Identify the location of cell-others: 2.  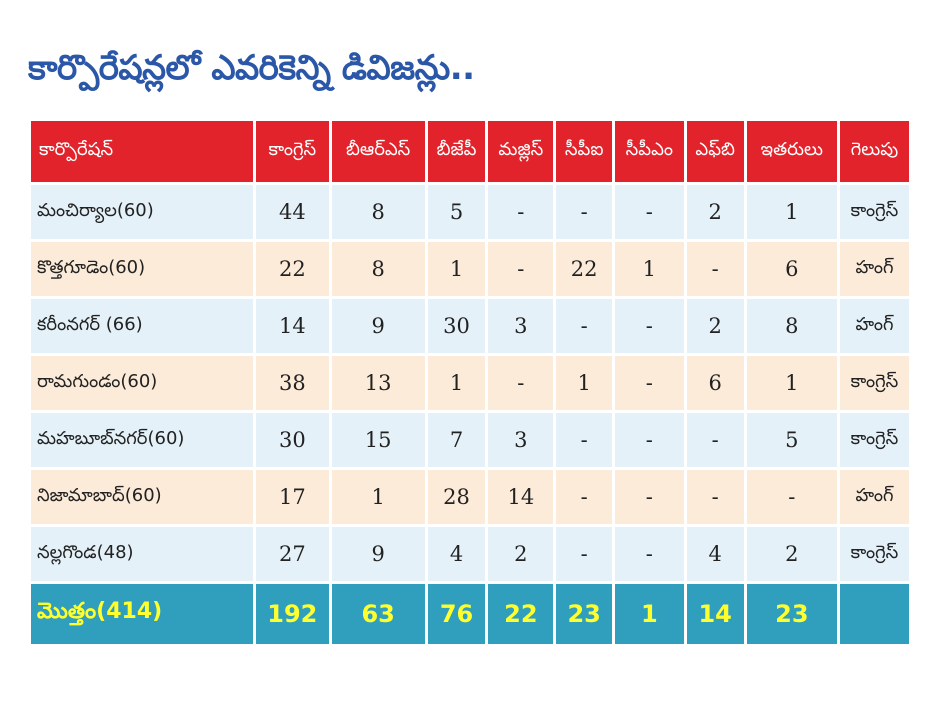
(791, 554).